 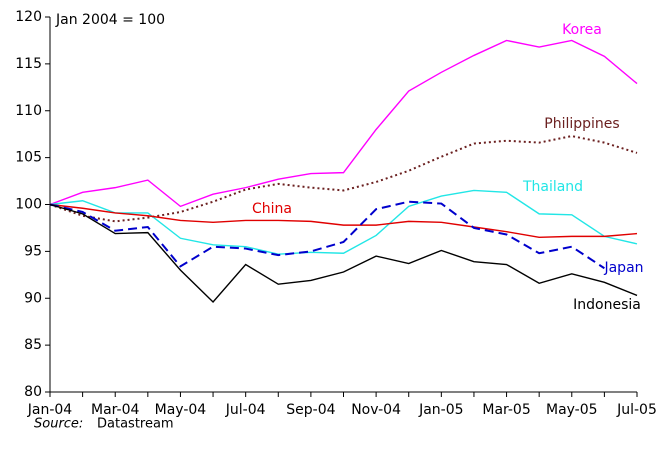 I want to click on x-tick-label: Jul-04, so click(x=245, y=410).